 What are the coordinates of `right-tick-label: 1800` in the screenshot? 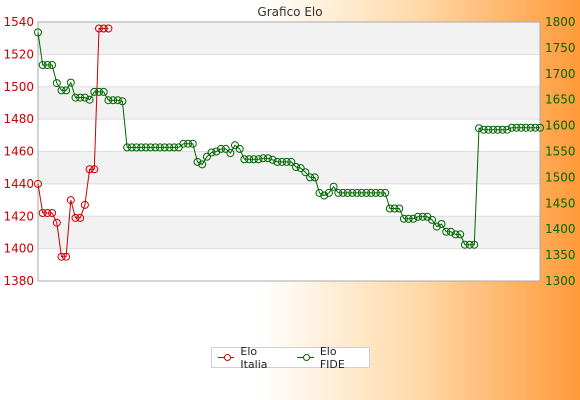 It's located at (560, 22).